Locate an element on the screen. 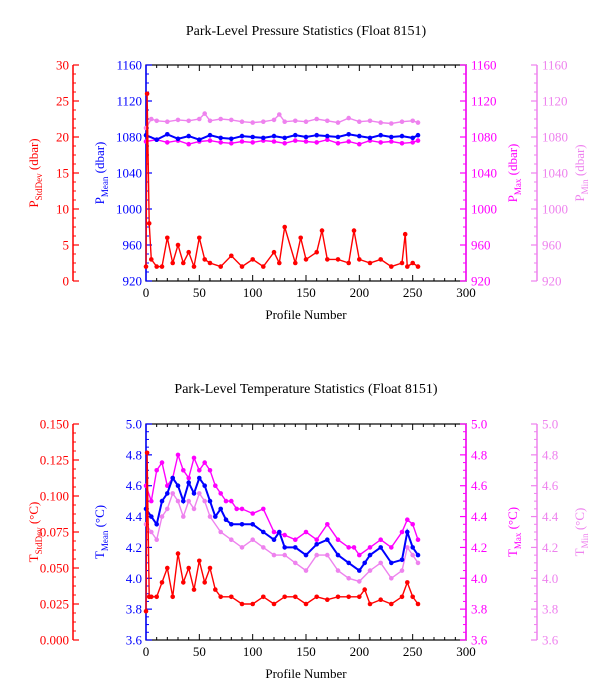  y-tick-label: 3.8 is located at coordinates (550, 609).